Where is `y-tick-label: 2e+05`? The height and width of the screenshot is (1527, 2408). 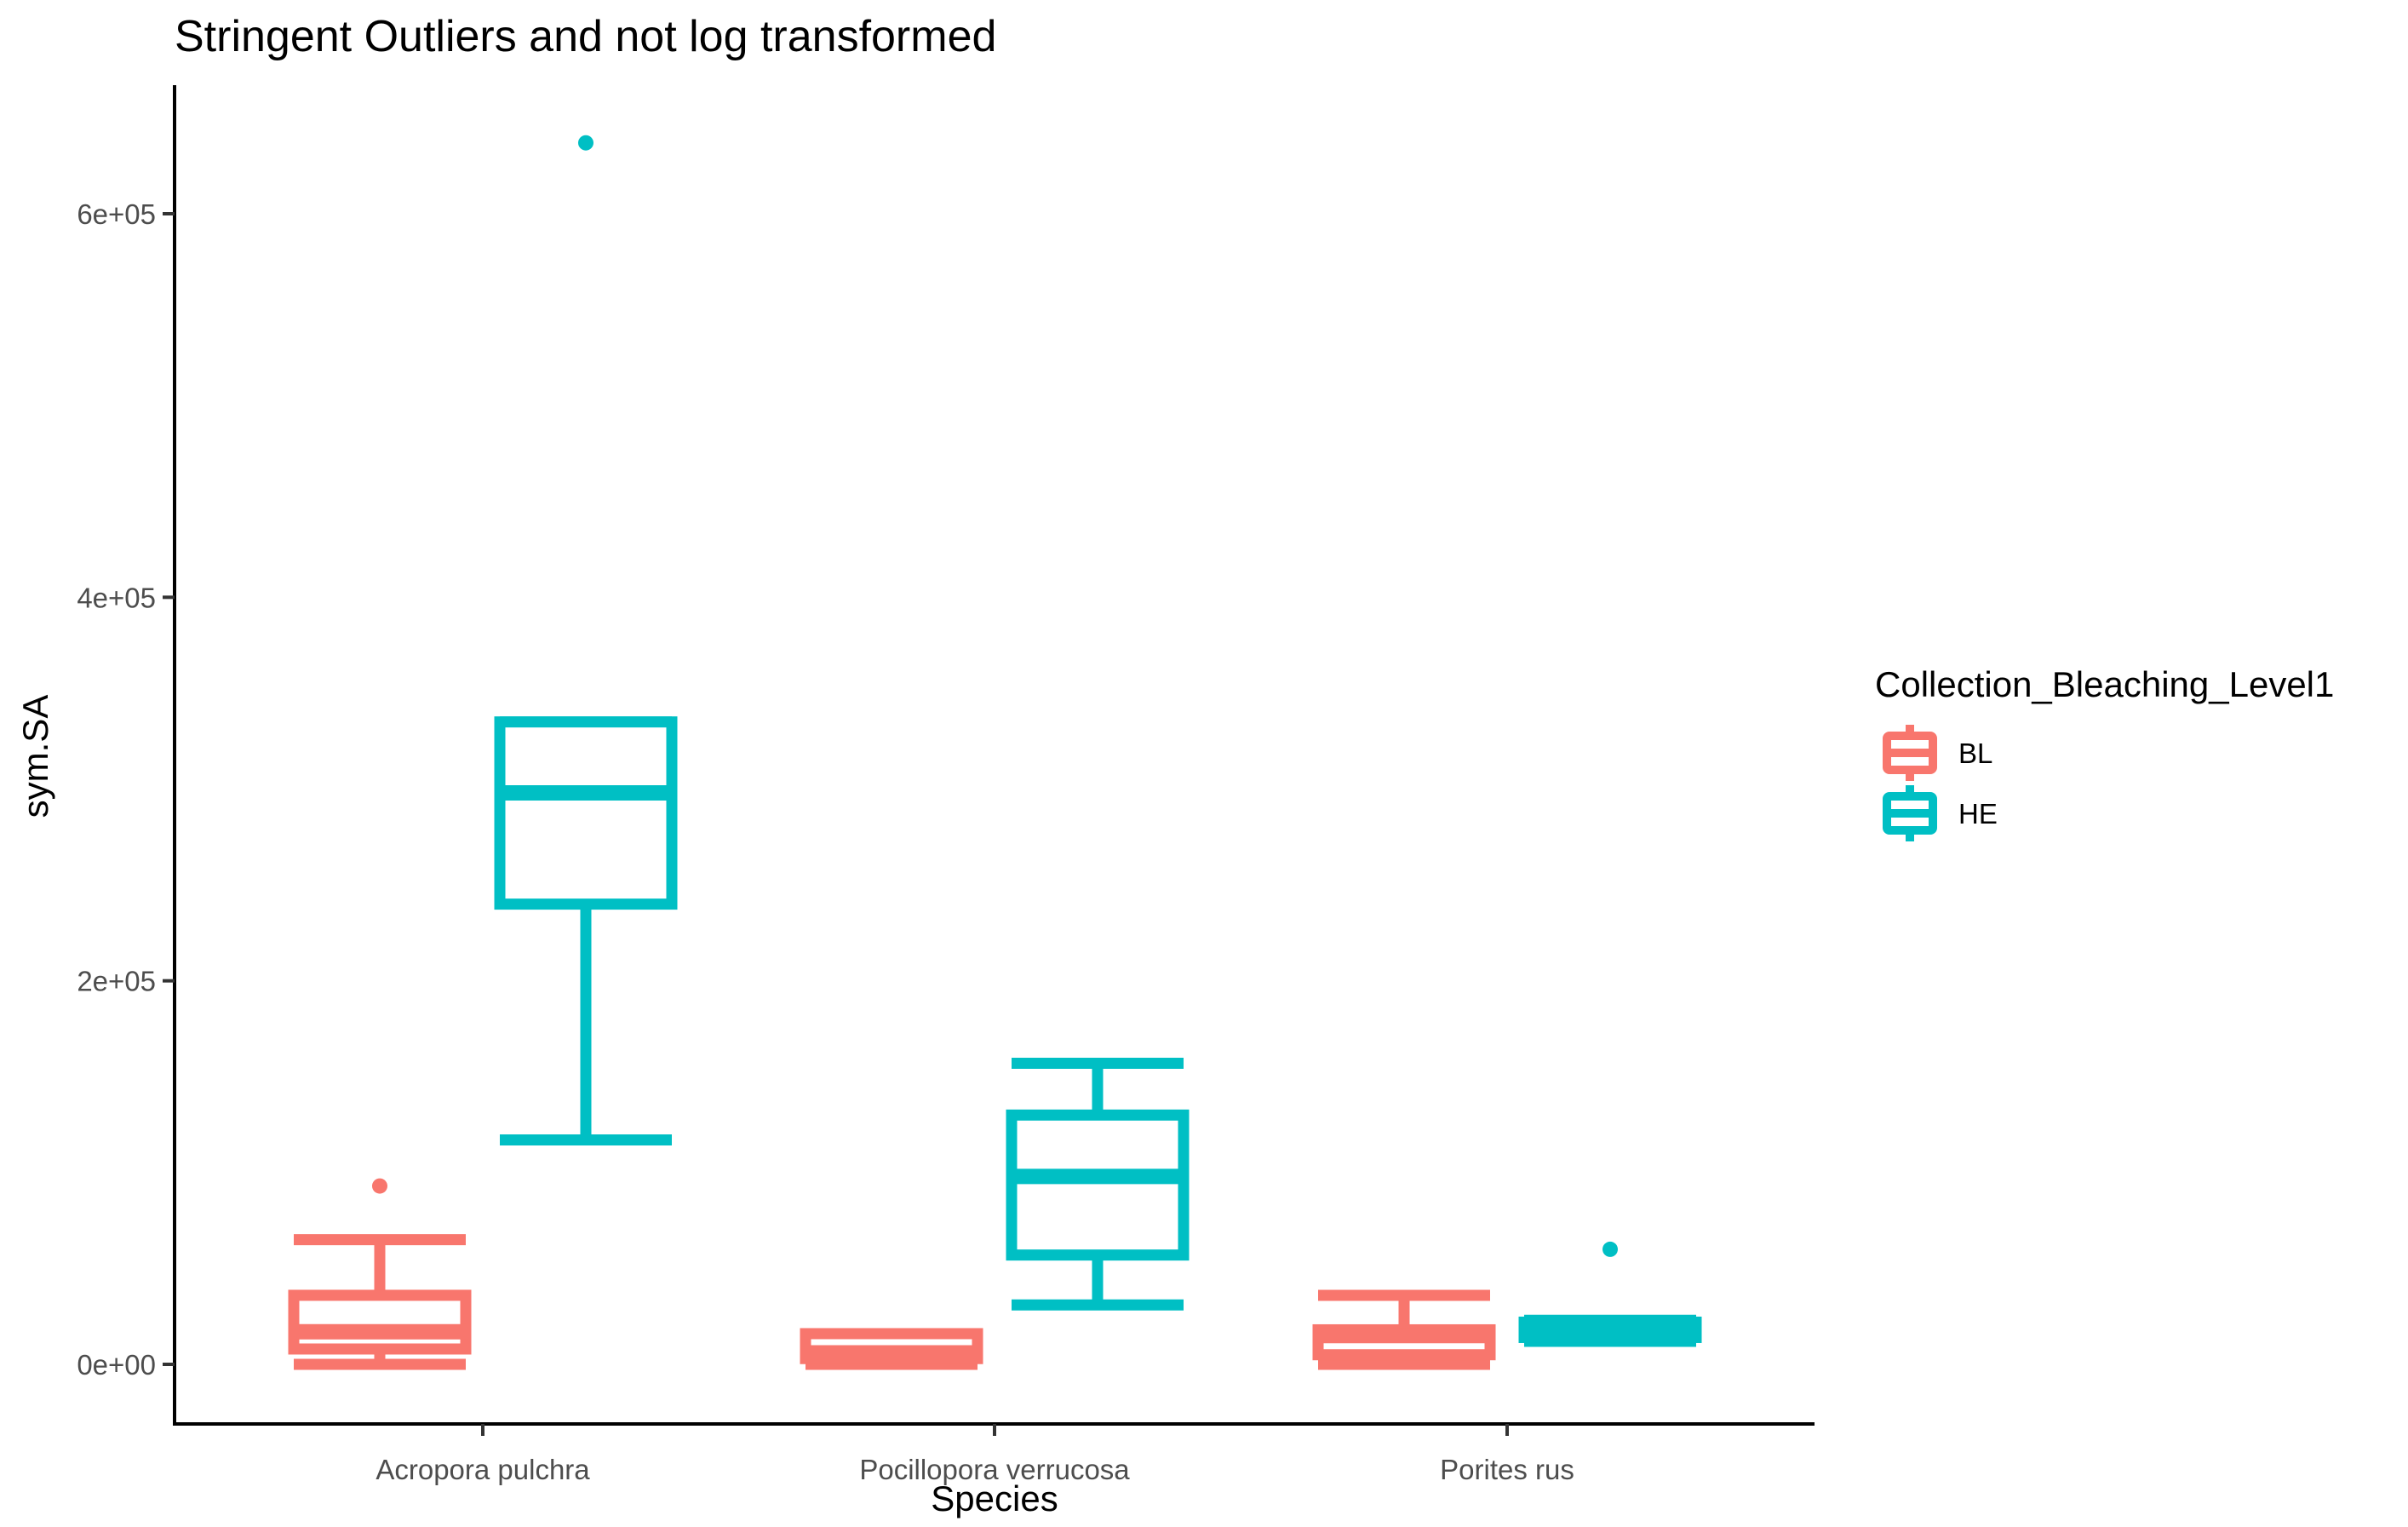
y-tick-label: 2e+05 is located at coordinates (117, 981).